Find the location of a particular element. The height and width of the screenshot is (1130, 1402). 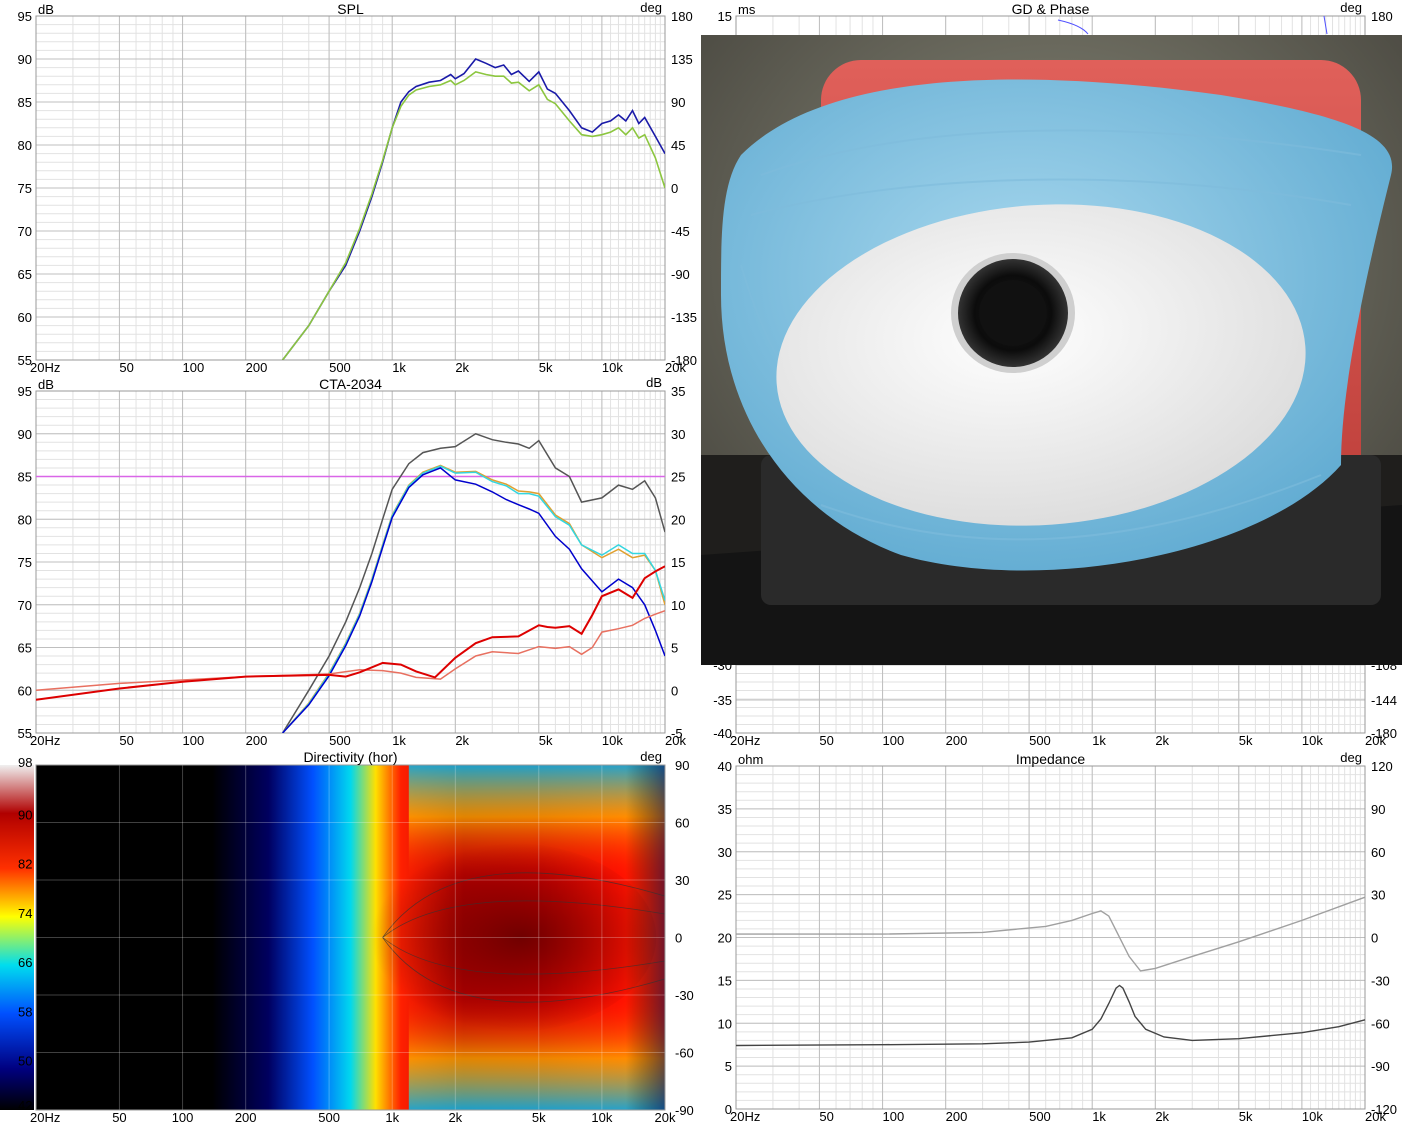

heatmap-frame is located at coordinates (350, 937).